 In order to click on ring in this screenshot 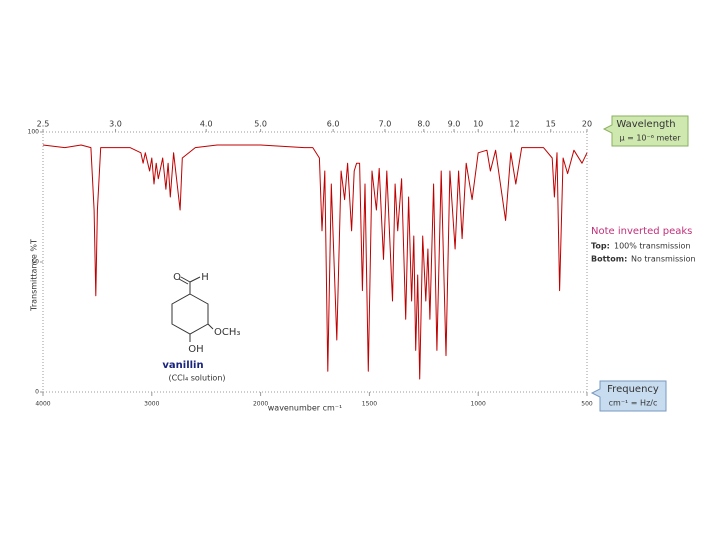, I will do `click(190, 314)`.